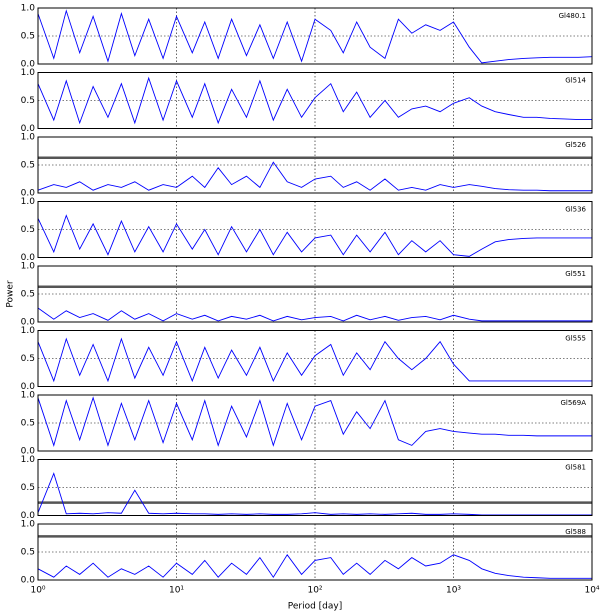 This screenshot has height=615, width=600. I want to click on panel-label: Gl480.1, so click(572, 16).